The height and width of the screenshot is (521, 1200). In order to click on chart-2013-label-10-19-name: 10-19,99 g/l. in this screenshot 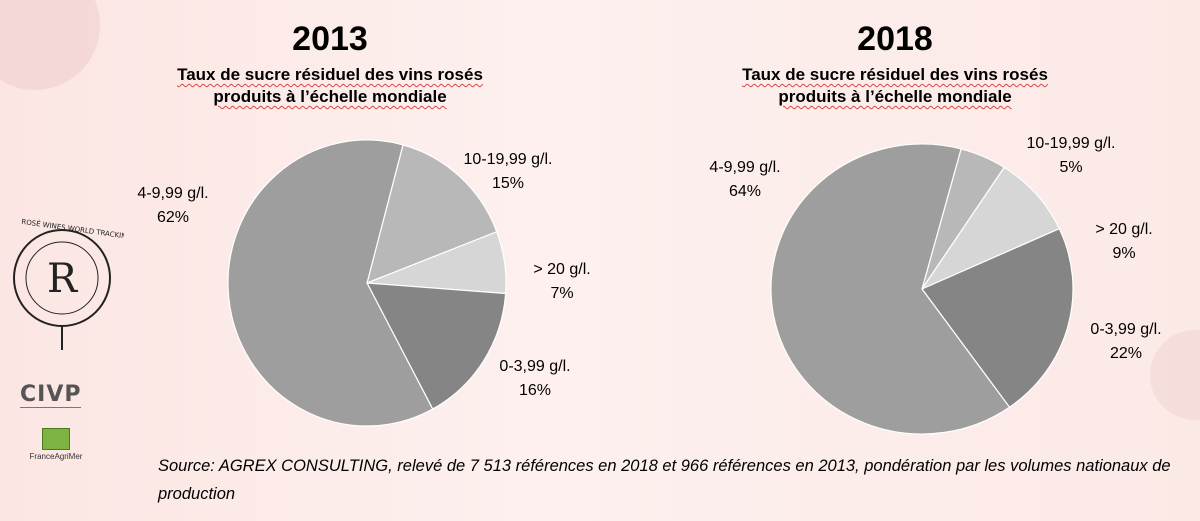, I will do `click(508, 159)`.